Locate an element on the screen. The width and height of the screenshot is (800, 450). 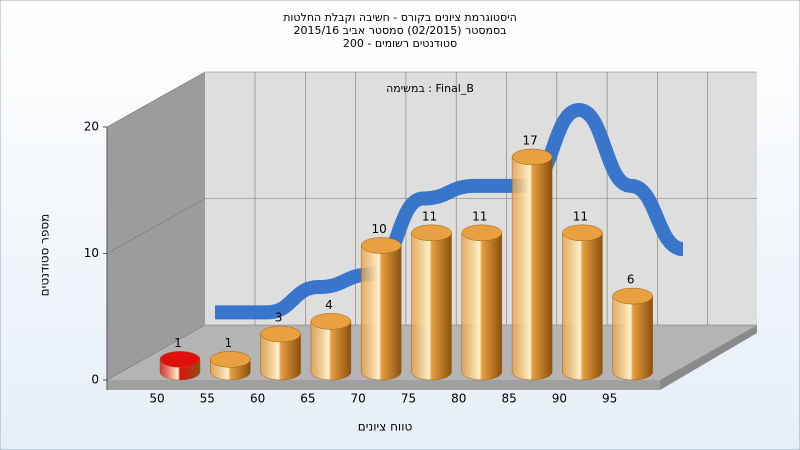
y-tick-label: 10 is located at coordinates (91, 253).